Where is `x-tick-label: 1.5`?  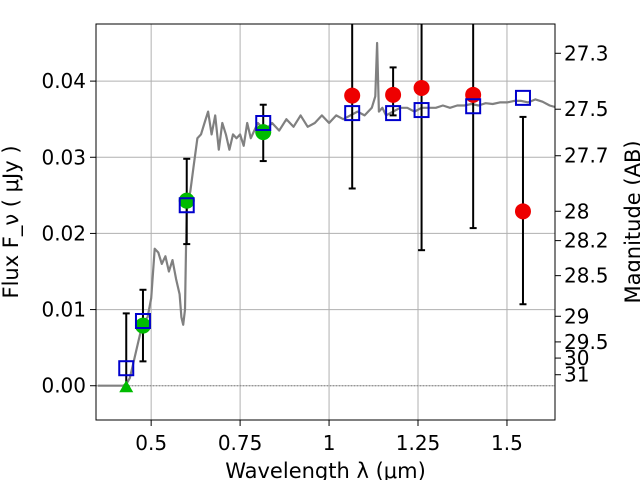 x-tick-label: 1.5 is located at coordinates (507, 443).